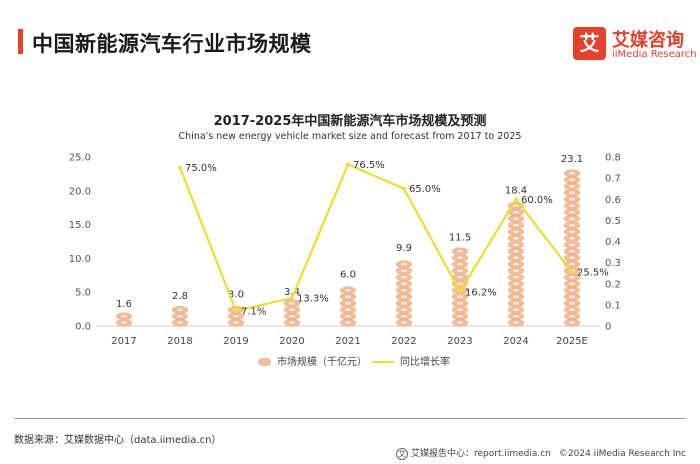 This screenshot has width=700, height=464. I want to click on y-left-tick-label: 5.0, so click(83, 293).